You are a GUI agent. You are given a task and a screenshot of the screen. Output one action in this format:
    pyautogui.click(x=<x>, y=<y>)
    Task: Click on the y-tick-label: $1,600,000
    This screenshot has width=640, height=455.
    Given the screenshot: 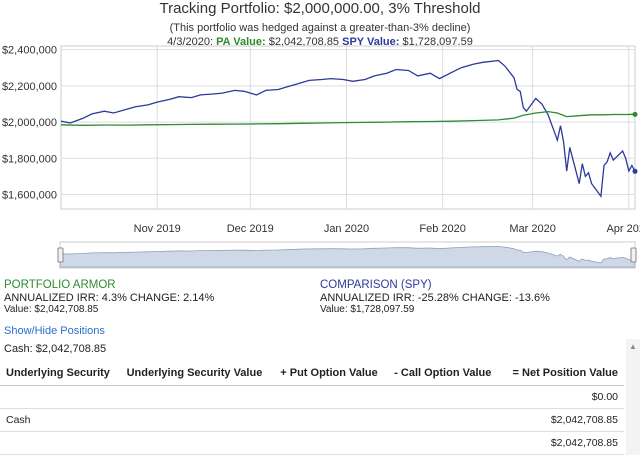 What is the action you would take?
    pyautogui.click(x=29, y=196)
    